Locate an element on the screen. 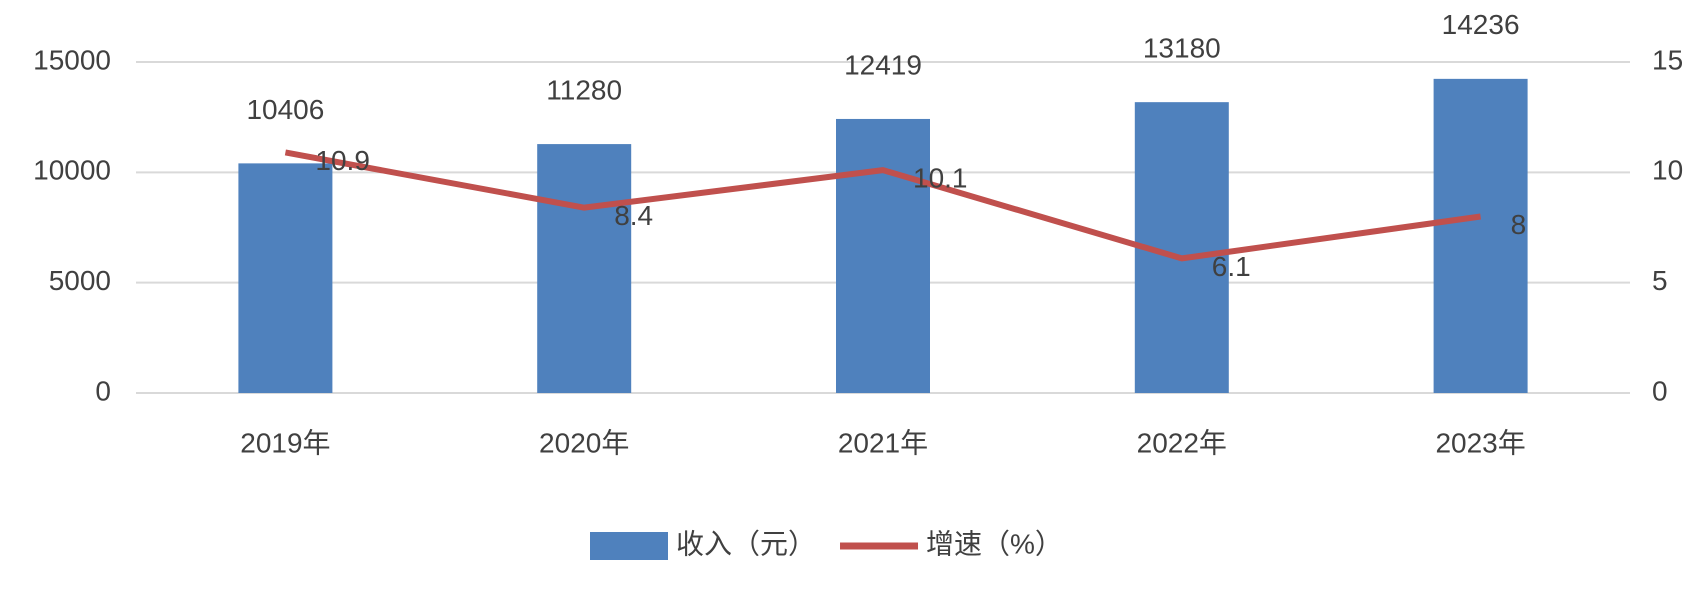  y-tick-label: 10000 is located at coordinates (72, 170).